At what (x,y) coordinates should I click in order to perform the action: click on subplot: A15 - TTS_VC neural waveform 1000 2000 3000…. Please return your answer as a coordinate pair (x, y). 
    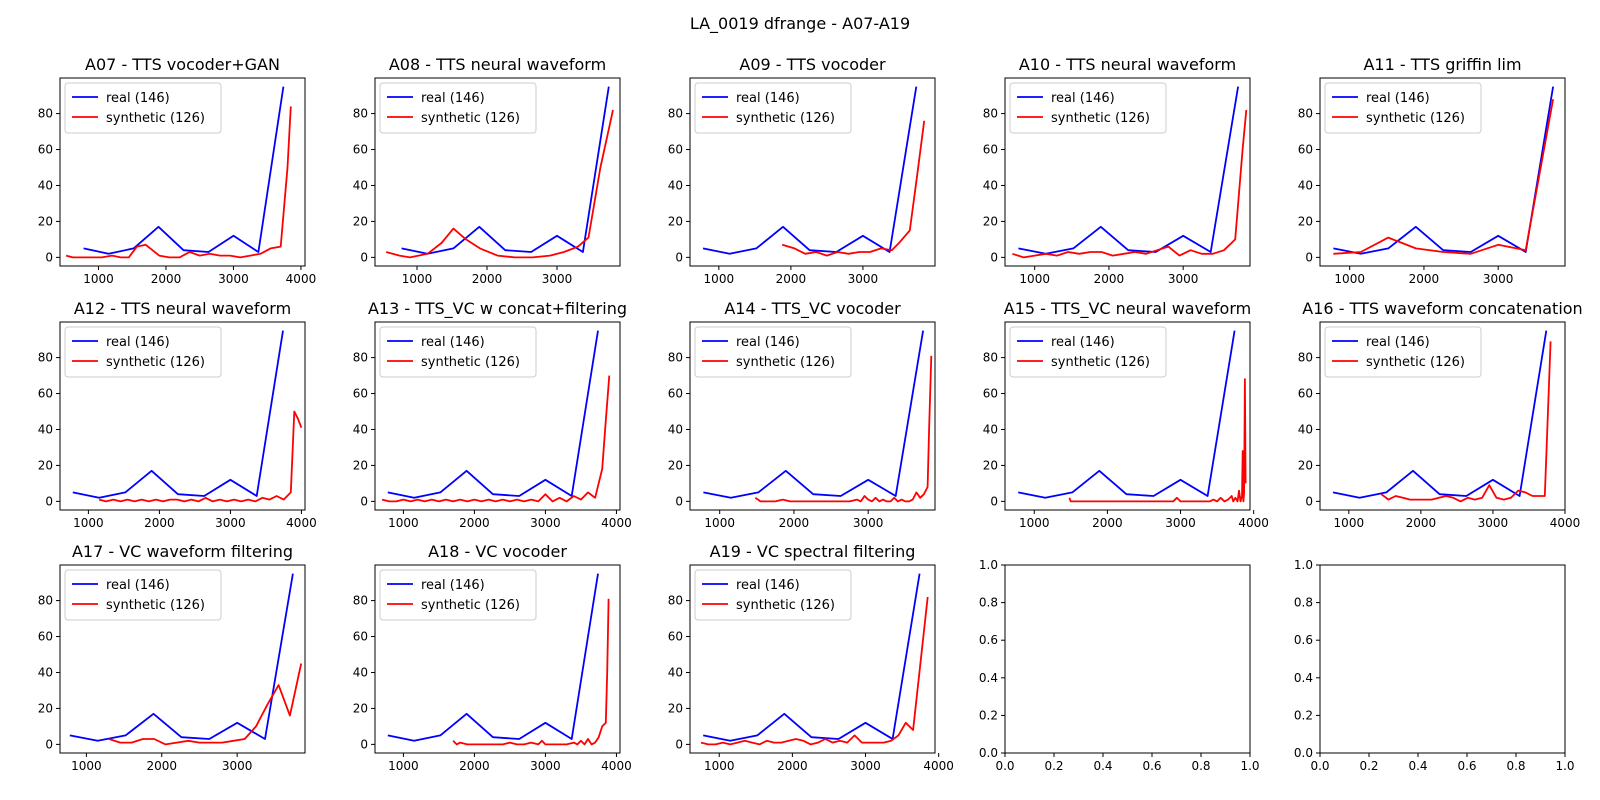
    Looking at the image, I should click on (1126, 414).